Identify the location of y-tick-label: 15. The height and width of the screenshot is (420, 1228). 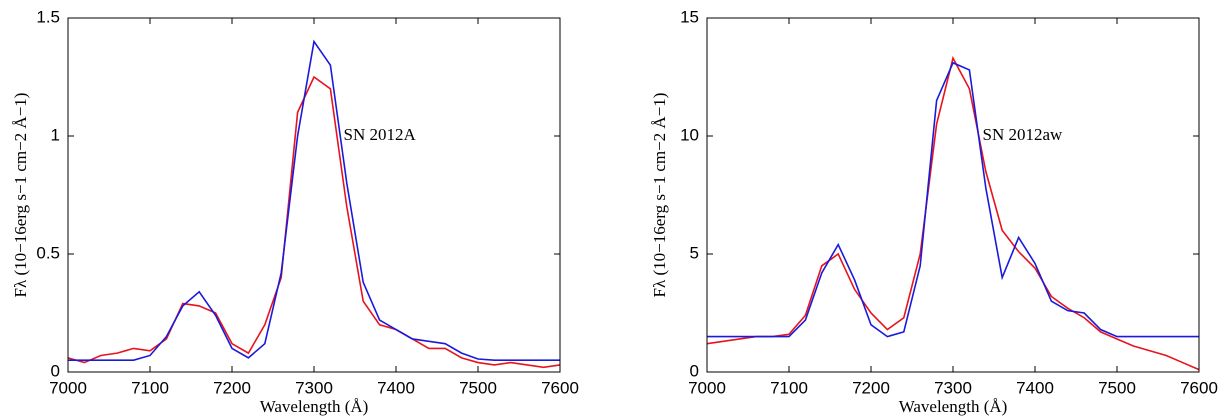
(689, 16).